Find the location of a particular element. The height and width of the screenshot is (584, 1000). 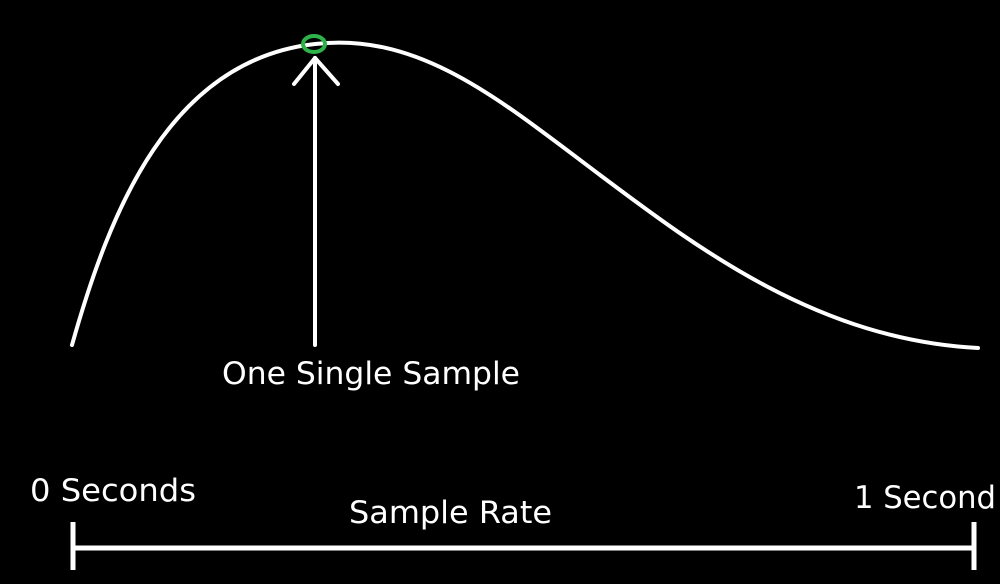

sample-rate-label: Sample Rate is located at coordinates (450, 513).